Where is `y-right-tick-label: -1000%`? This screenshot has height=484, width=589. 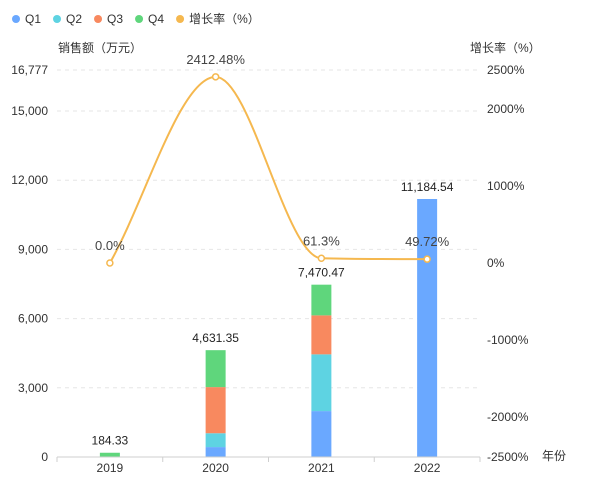
y-right-tick-label: -1000% is located at coordinates (508, 340).